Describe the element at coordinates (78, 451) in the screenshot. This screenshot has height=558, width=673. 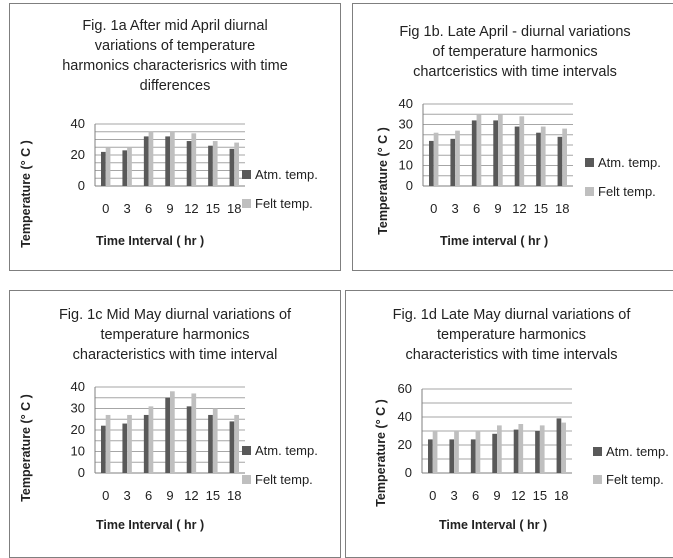
I see `y-tick-label: 10` at that location.